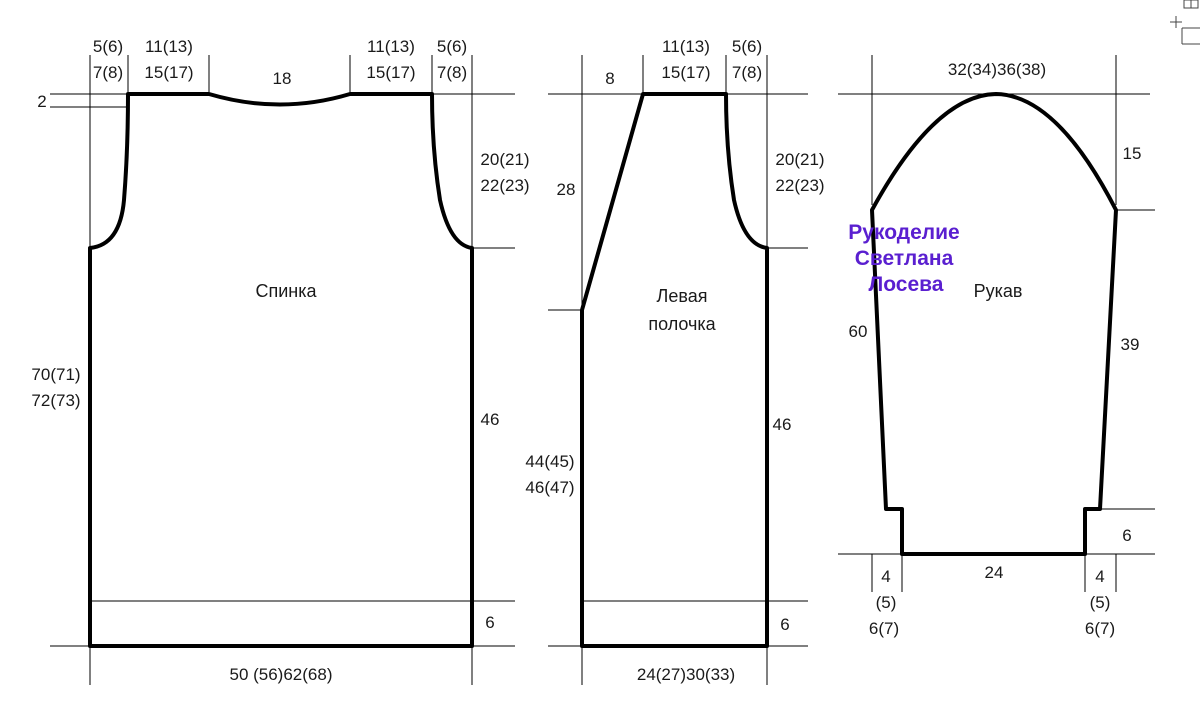  I want to click on back-dim-length-b: 72(73), so click(55, 400).